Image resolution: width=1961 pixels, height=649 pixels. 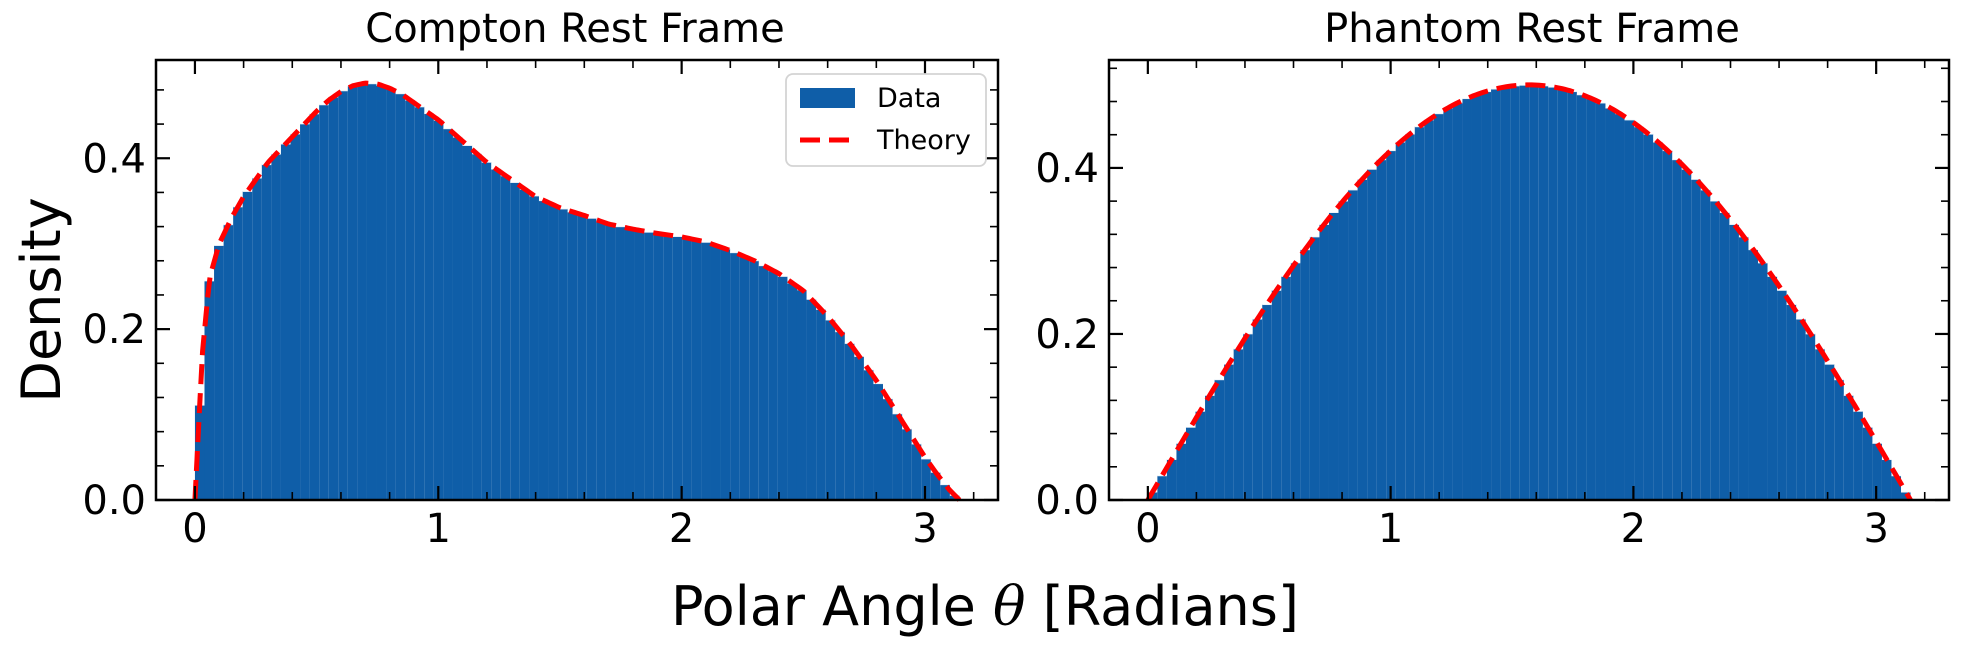 I want to click on compton-y-tick-labels: 0.0 0.2 0.4, so click(x=114, y=330).